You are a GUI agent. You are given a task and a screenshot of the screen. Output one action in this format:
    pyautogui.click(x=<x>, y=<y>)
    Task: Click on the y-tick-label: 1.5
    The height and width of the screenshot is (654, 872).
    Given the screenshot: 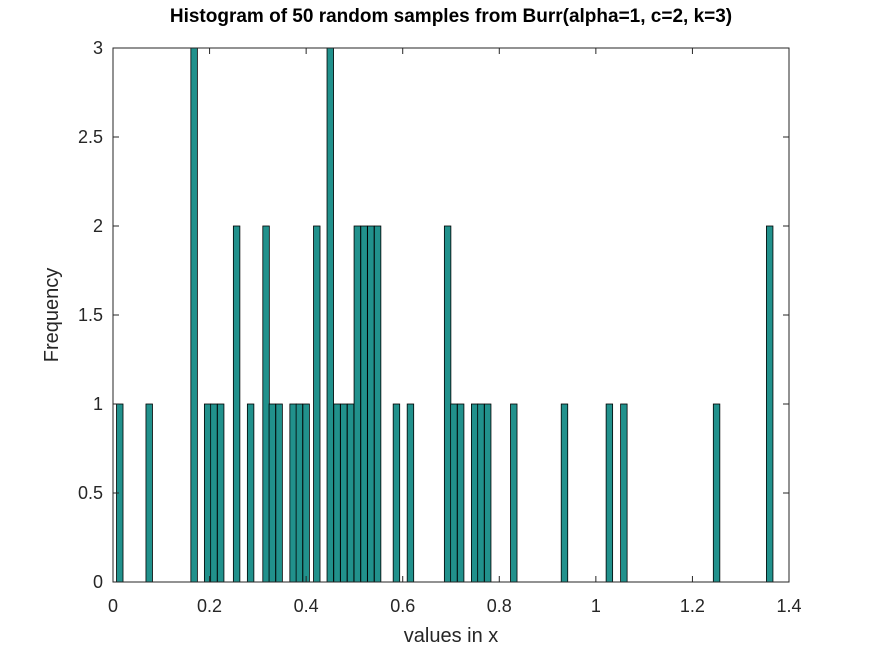 What is the action you would take?
    pyautogui.click(x=90, y=315)
    